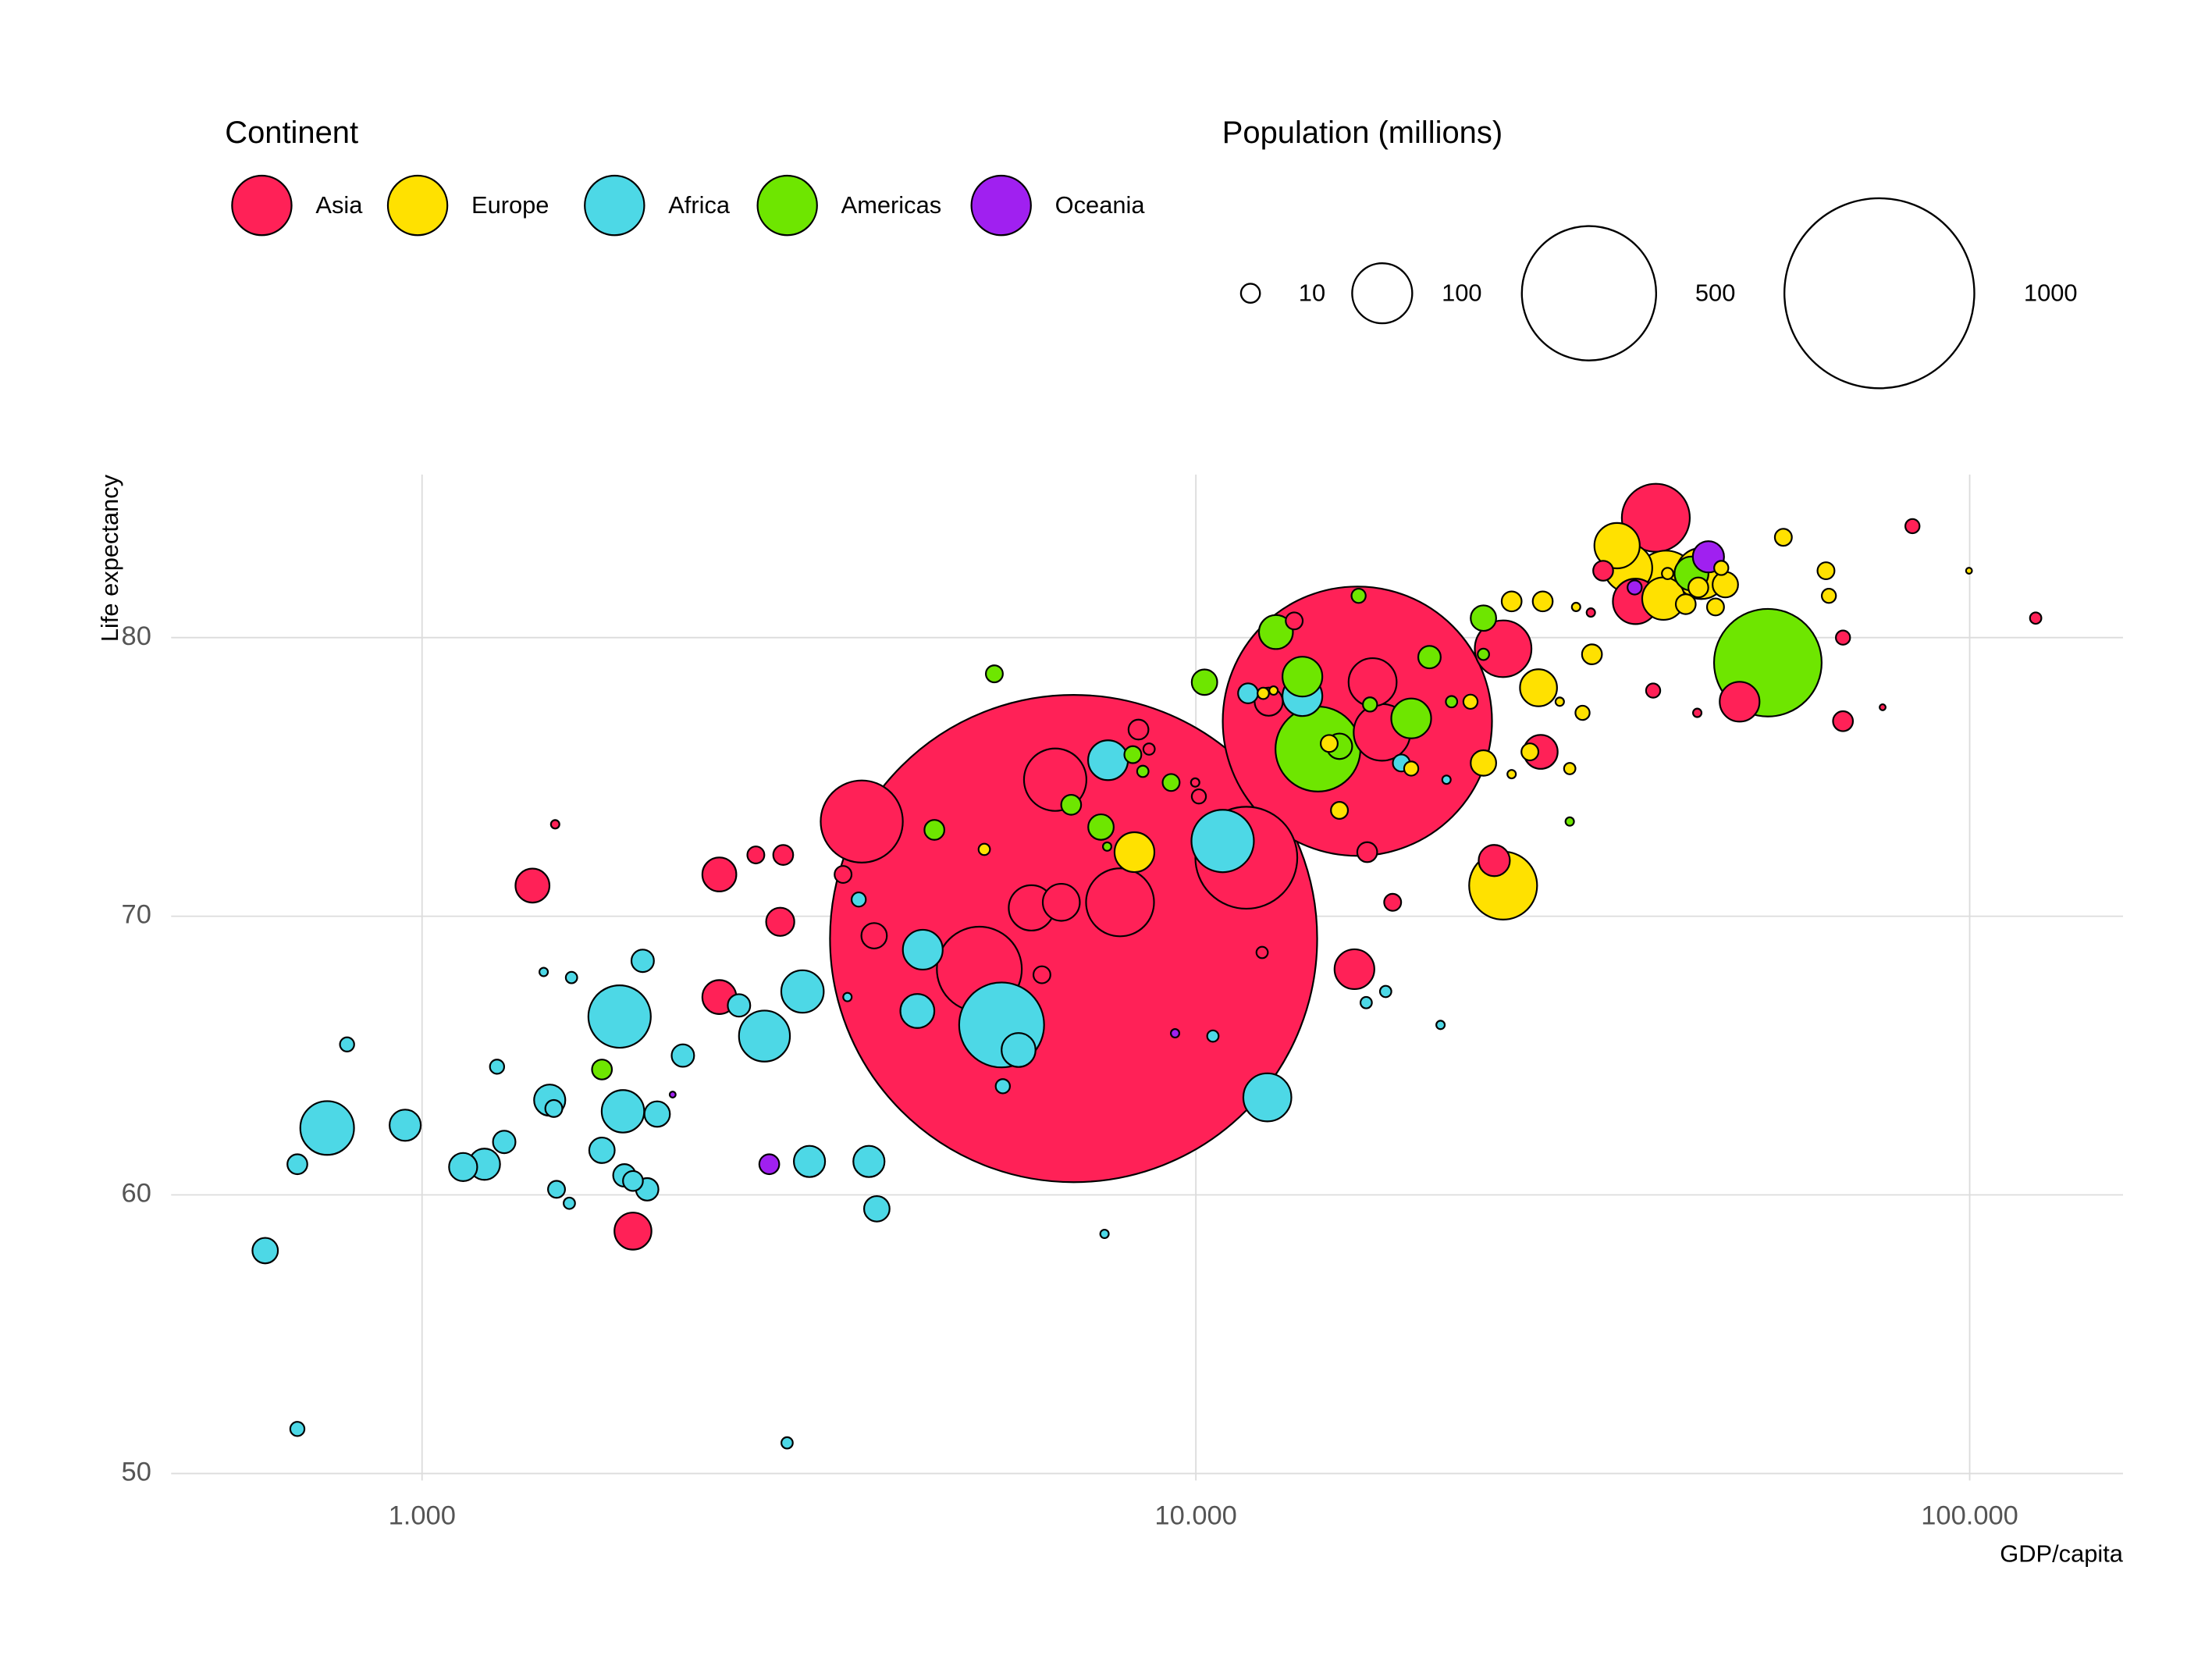  What do you see at coordinates (110, 558) in the screenshot?
I see `y-axis-label: Life expectancy` at bounding box center [110, 558].